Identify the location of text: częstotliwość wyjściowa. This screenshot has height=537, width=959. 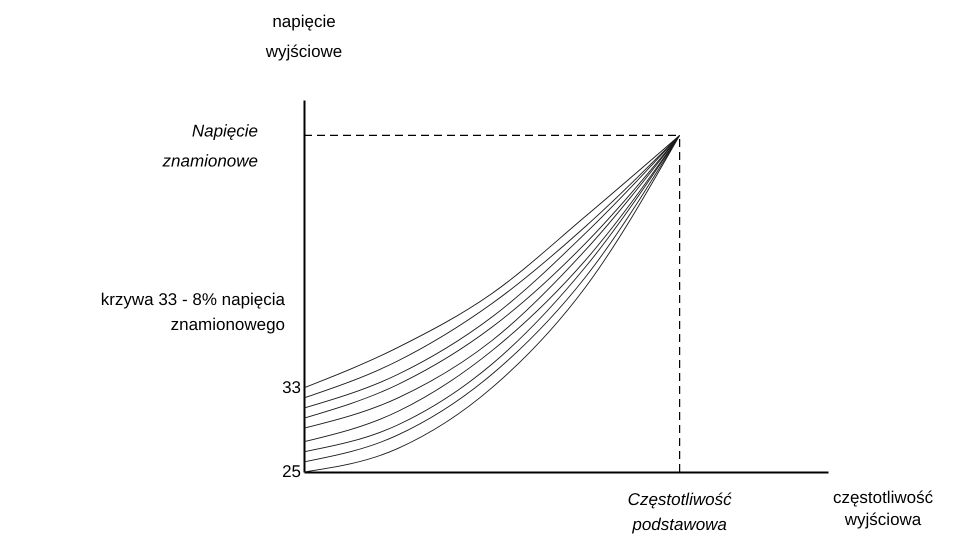
(883, 508).